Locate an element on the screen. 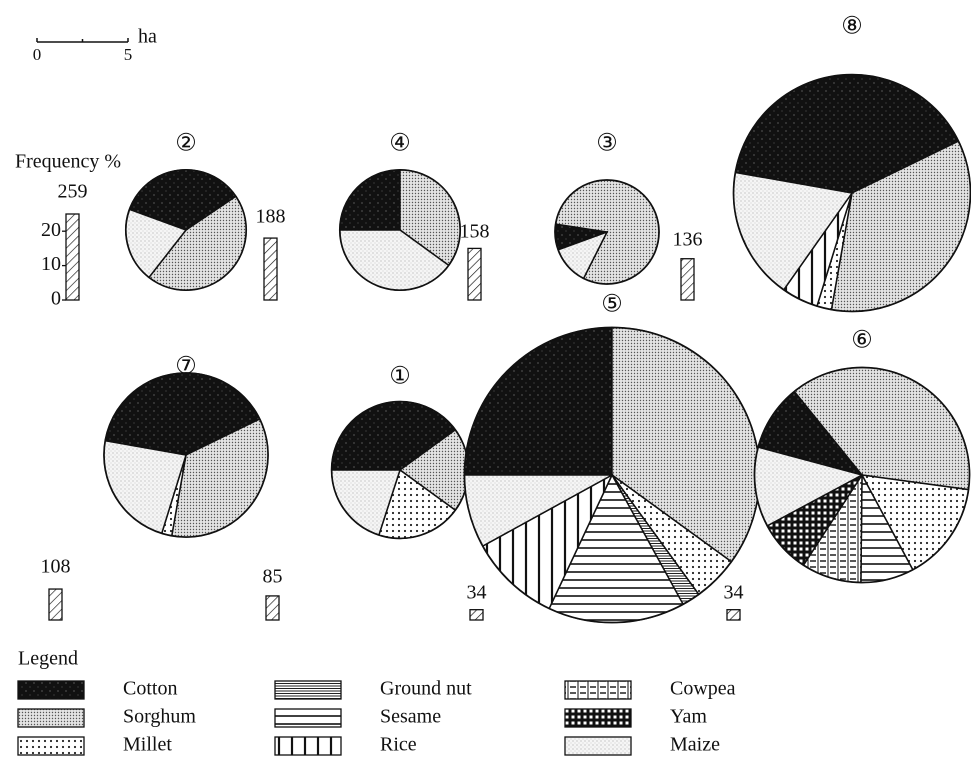 Image resolution: width=971 pixels, height=784 pixels. legend-label: Rice is located at coordinates (398, 745).